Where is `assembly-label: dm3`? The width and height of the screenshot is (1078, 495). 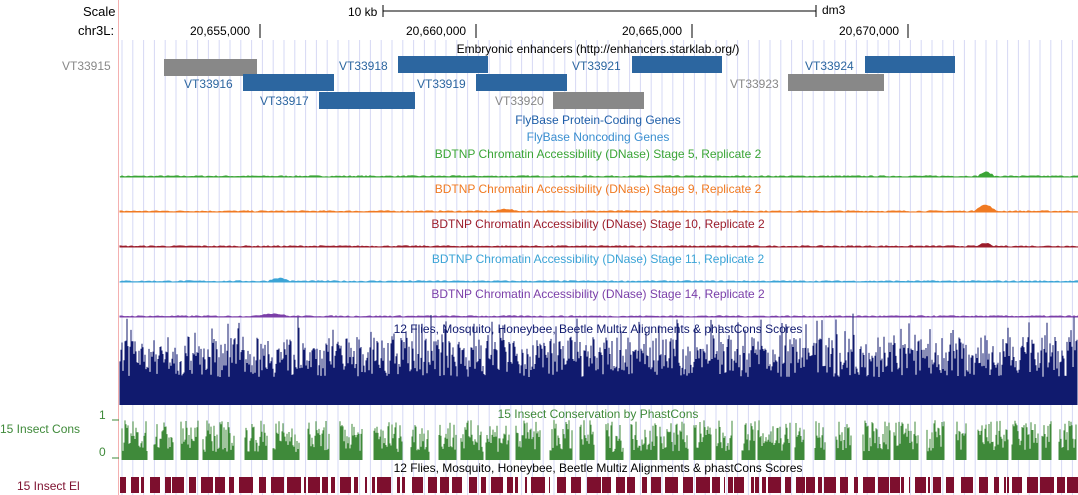 assembly-label: dm3 is located at coordinates (834, 10).